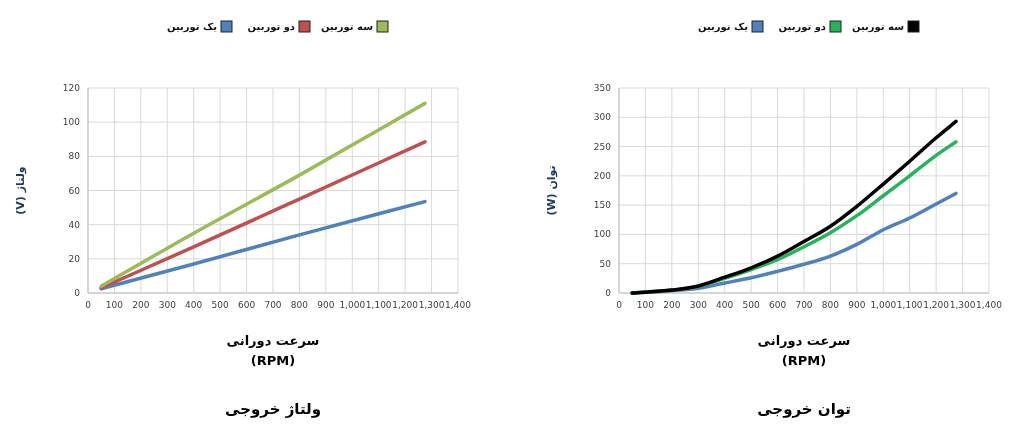 The width and height of the screenshot is (1026, 430). What do you see at coordinates (605, 263) in the screenshot?
I see `y-tick-label: 50` at bounding box center [605, 263].